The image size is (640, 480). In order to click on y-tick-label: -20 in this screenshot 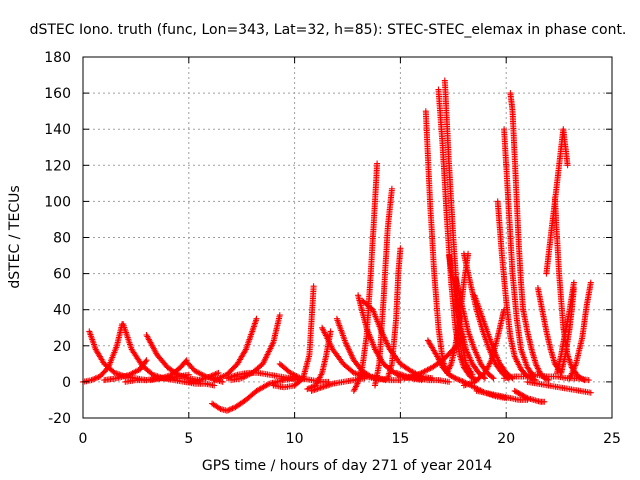, I will do `click(59, 419)`.